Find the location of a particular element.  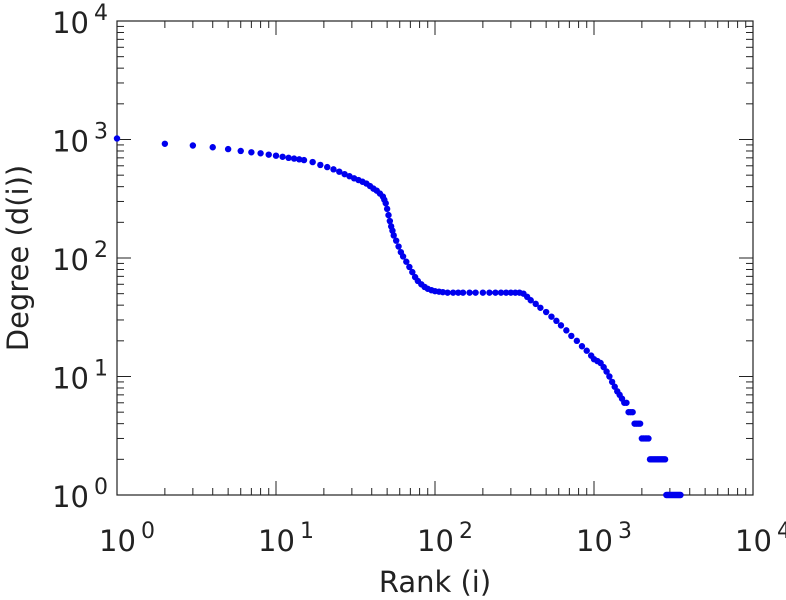

y-tick-label: 10 3 is located at coordinates (80, 139).